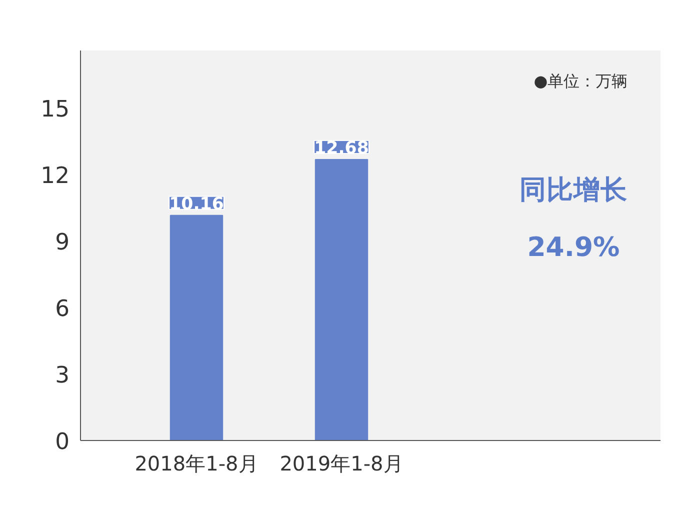 This screenshot has width=680, height=510. Describe the element at coordinates (342, 464) in the screenshot. I see `x-tick-label: 2019年1-8月` at that location.